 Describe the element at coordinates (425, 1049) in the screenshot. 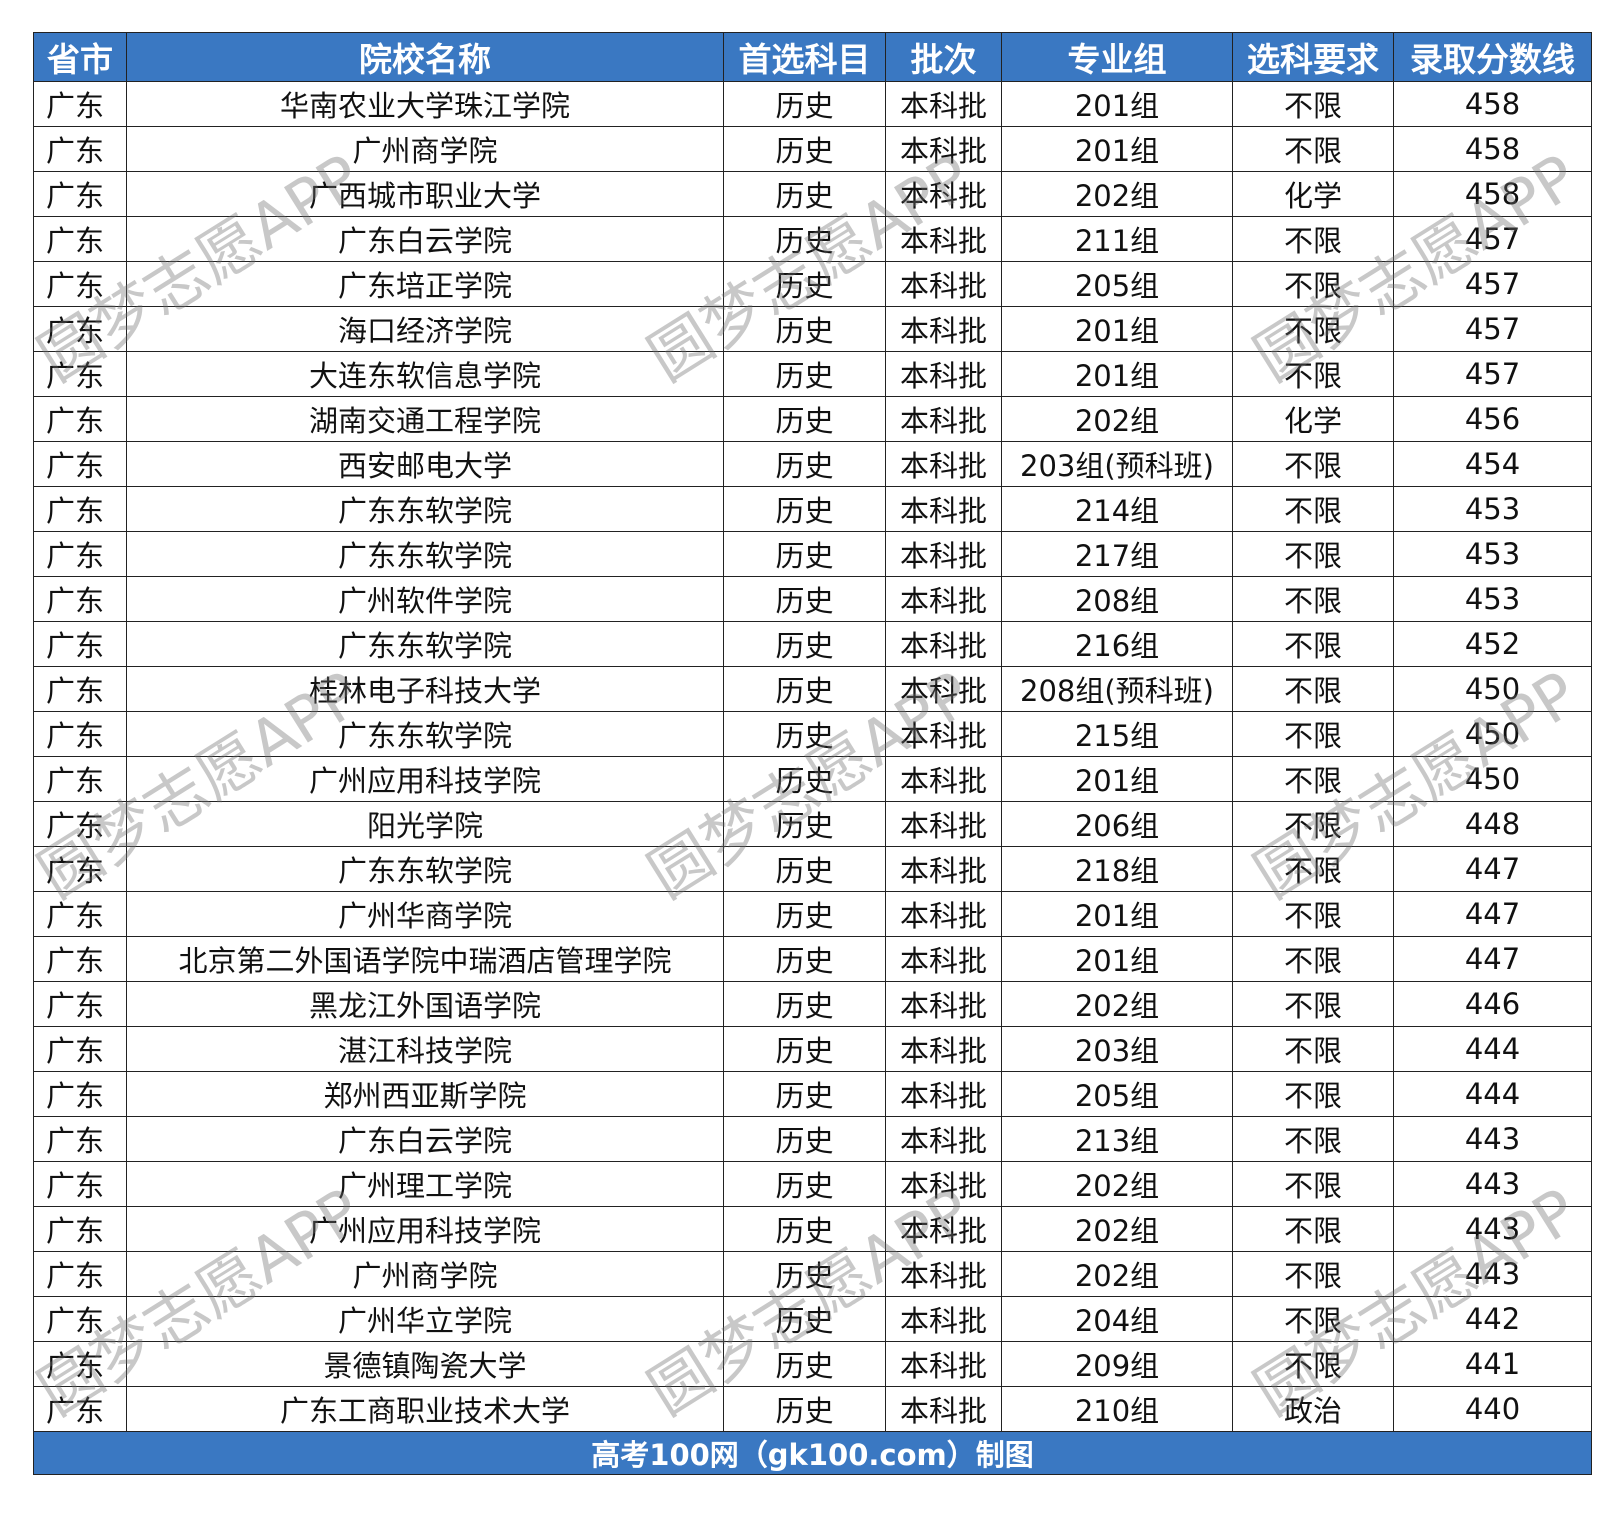

I see `table-cell: 湛江科技学院` at that location.